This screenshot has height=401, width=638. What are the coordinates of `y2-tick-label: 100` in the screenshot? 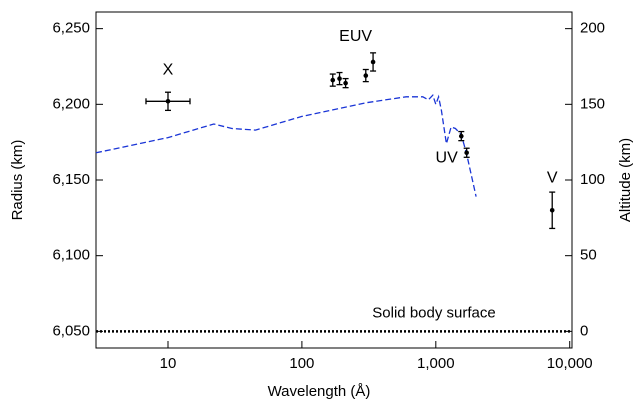 It's located at (592, 179).